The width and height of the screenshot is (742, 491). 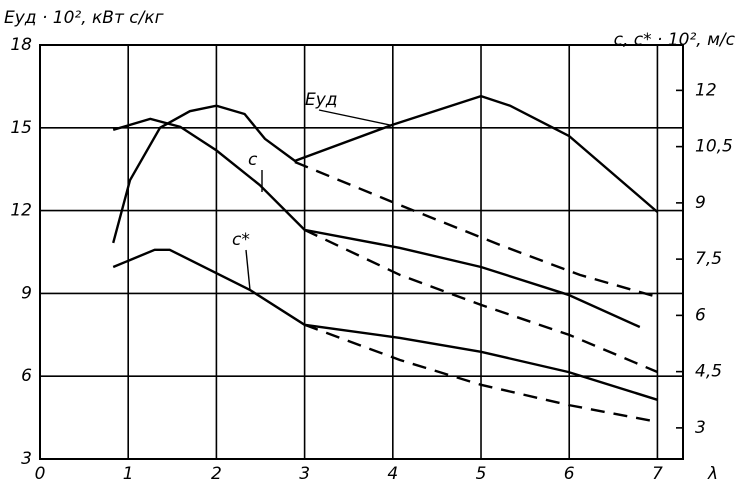 What do you see at coordinates (706, 90) in the screenshot?
I see `y2-tick-label: 12` at bounding box center [706, 90].